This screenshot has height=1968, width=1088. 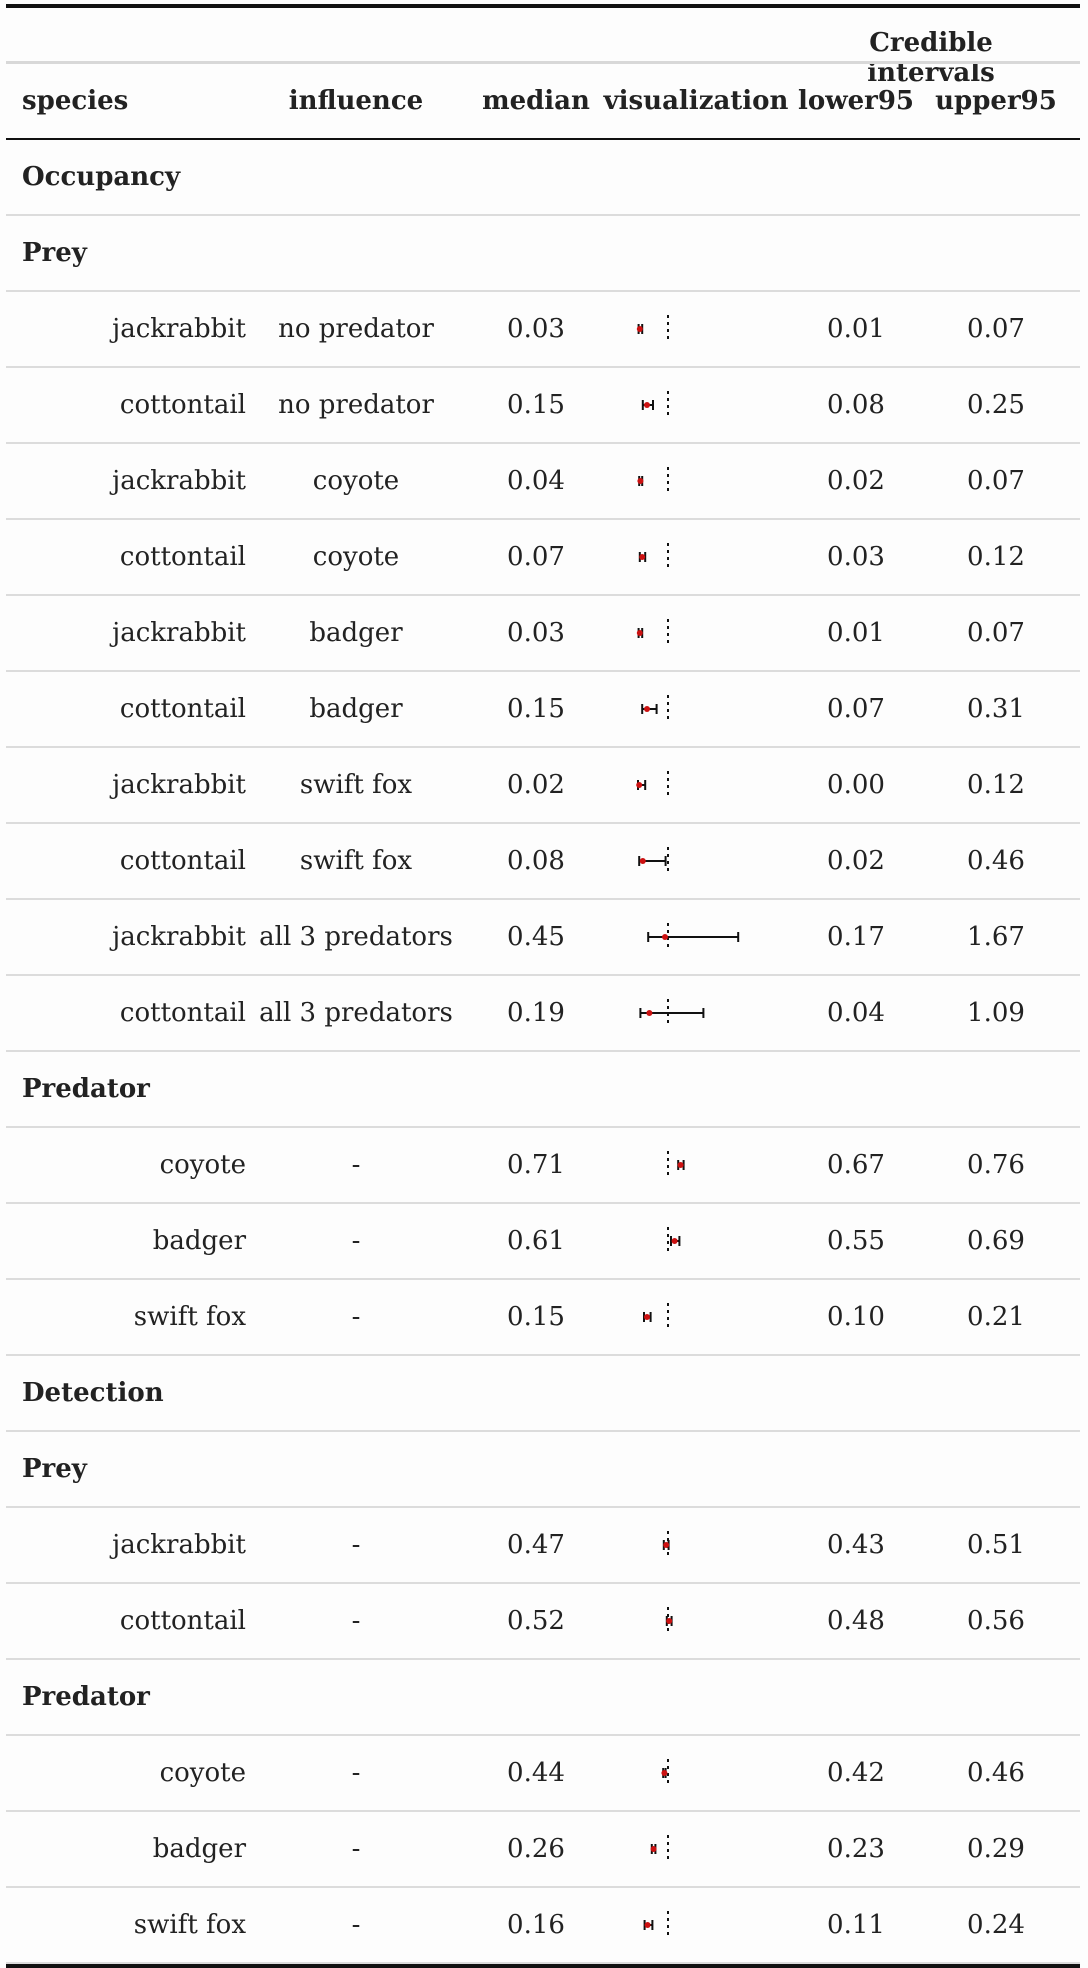 I want to click on cell-influence: -, so click(x=356, y=1241).